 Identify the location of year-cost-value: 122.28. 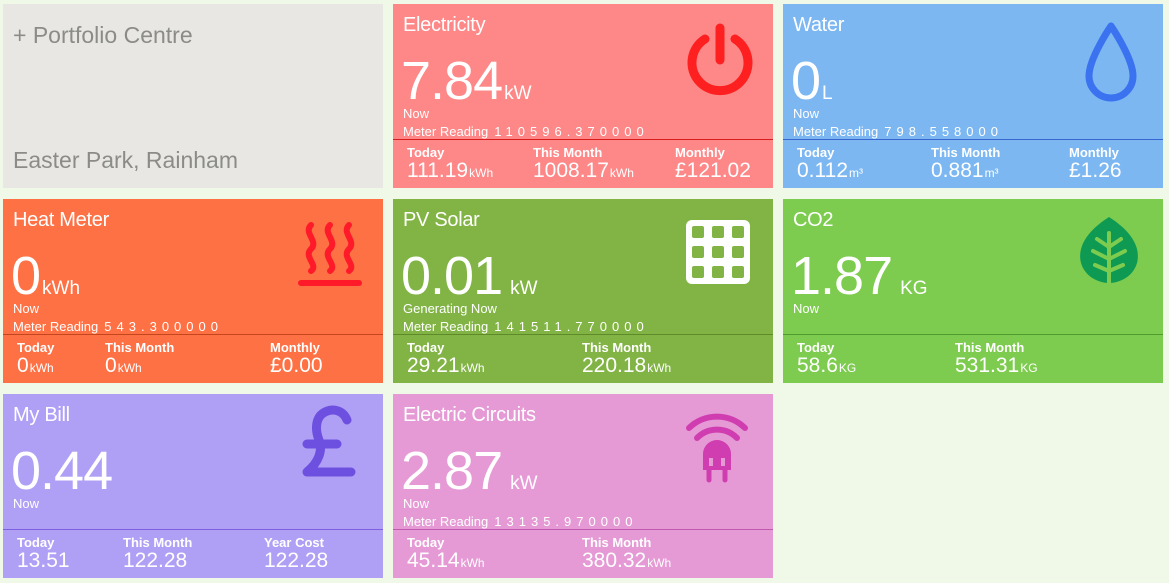
(296, 560).